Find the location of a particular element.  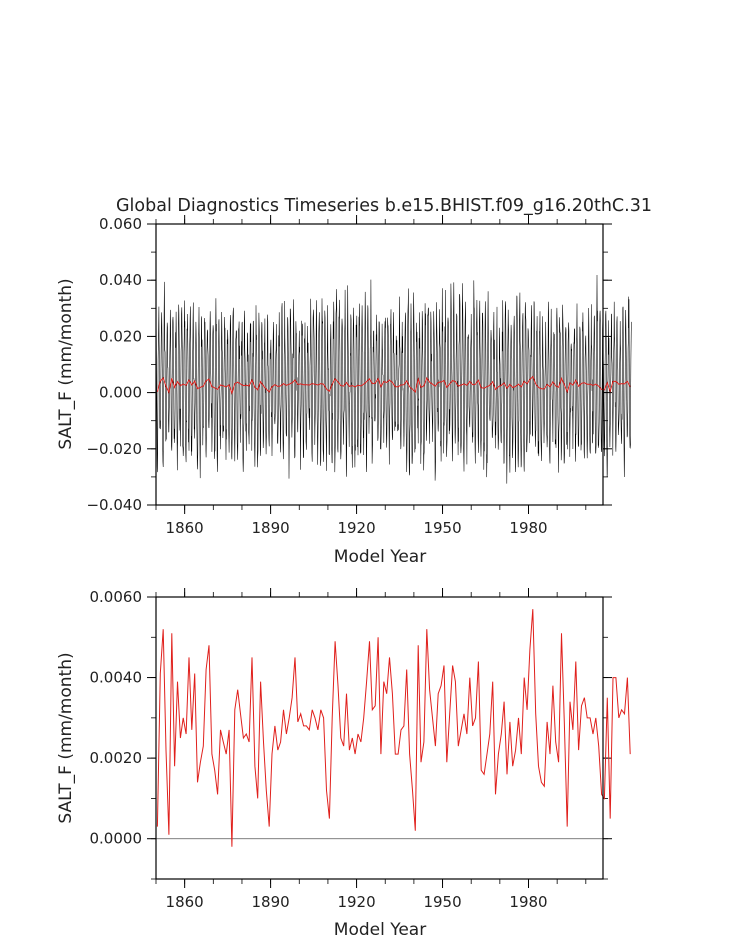

series-monthly-black is located at coordinates (393, 379).